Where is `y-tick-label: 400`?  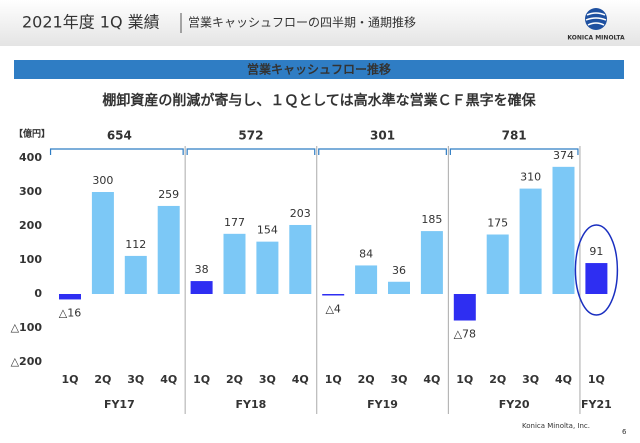
y-tick-label: 400 is located at coordinates (30, 157).